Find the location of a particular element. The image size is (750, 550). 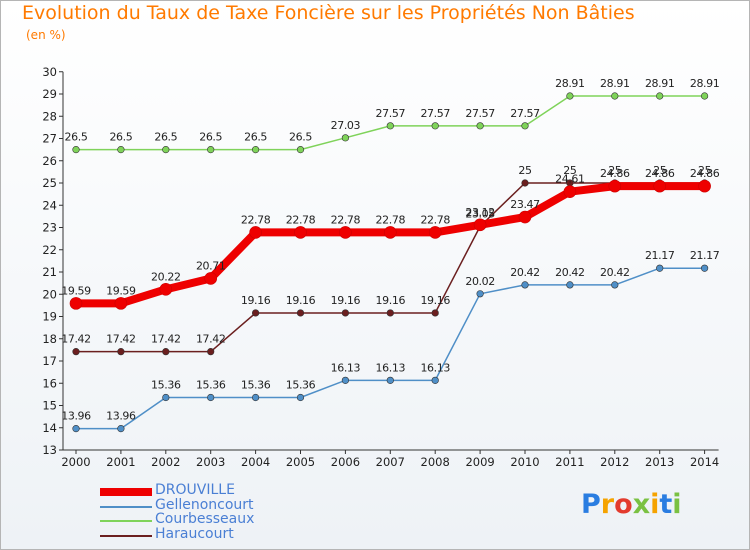

logo-letter: o is located at coordinates (623, 504).